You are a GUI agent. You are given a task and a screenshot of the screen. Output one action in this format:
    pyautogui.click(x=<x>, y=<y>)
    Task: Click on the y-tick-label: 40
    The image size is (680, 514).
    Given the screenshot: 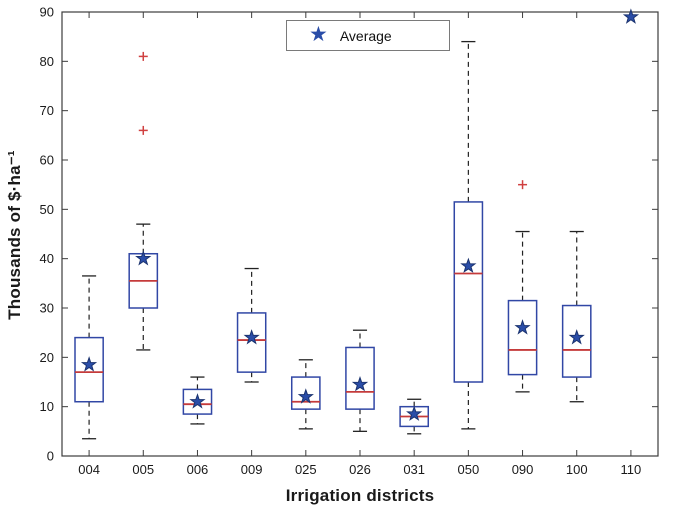 What is the action you would take?
    pyautogui.click(x=47, y=258)
    